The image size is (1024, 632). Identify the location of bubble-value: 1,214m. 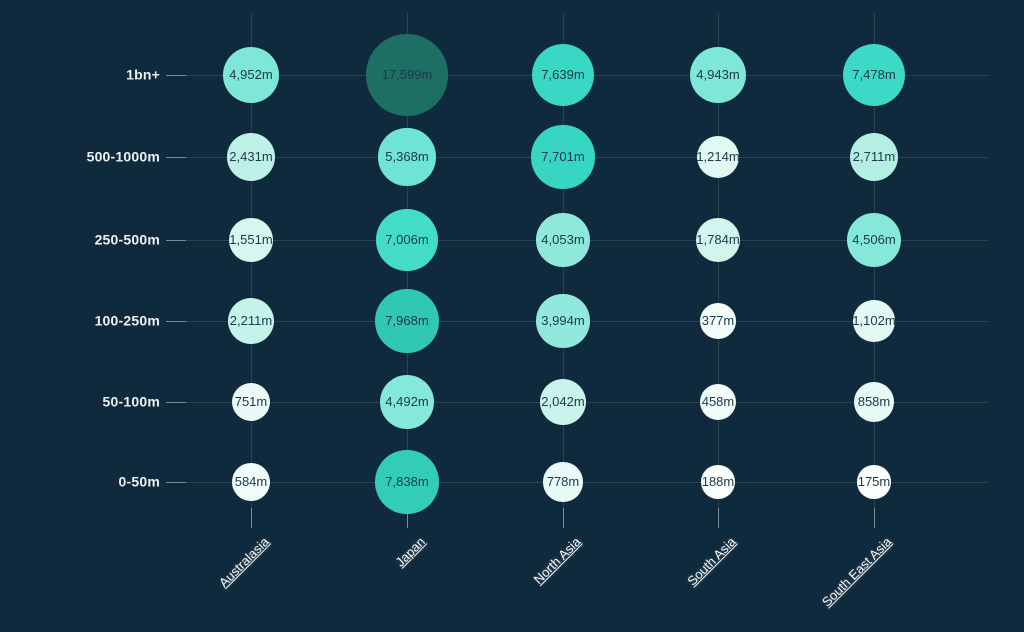
(718, 157).